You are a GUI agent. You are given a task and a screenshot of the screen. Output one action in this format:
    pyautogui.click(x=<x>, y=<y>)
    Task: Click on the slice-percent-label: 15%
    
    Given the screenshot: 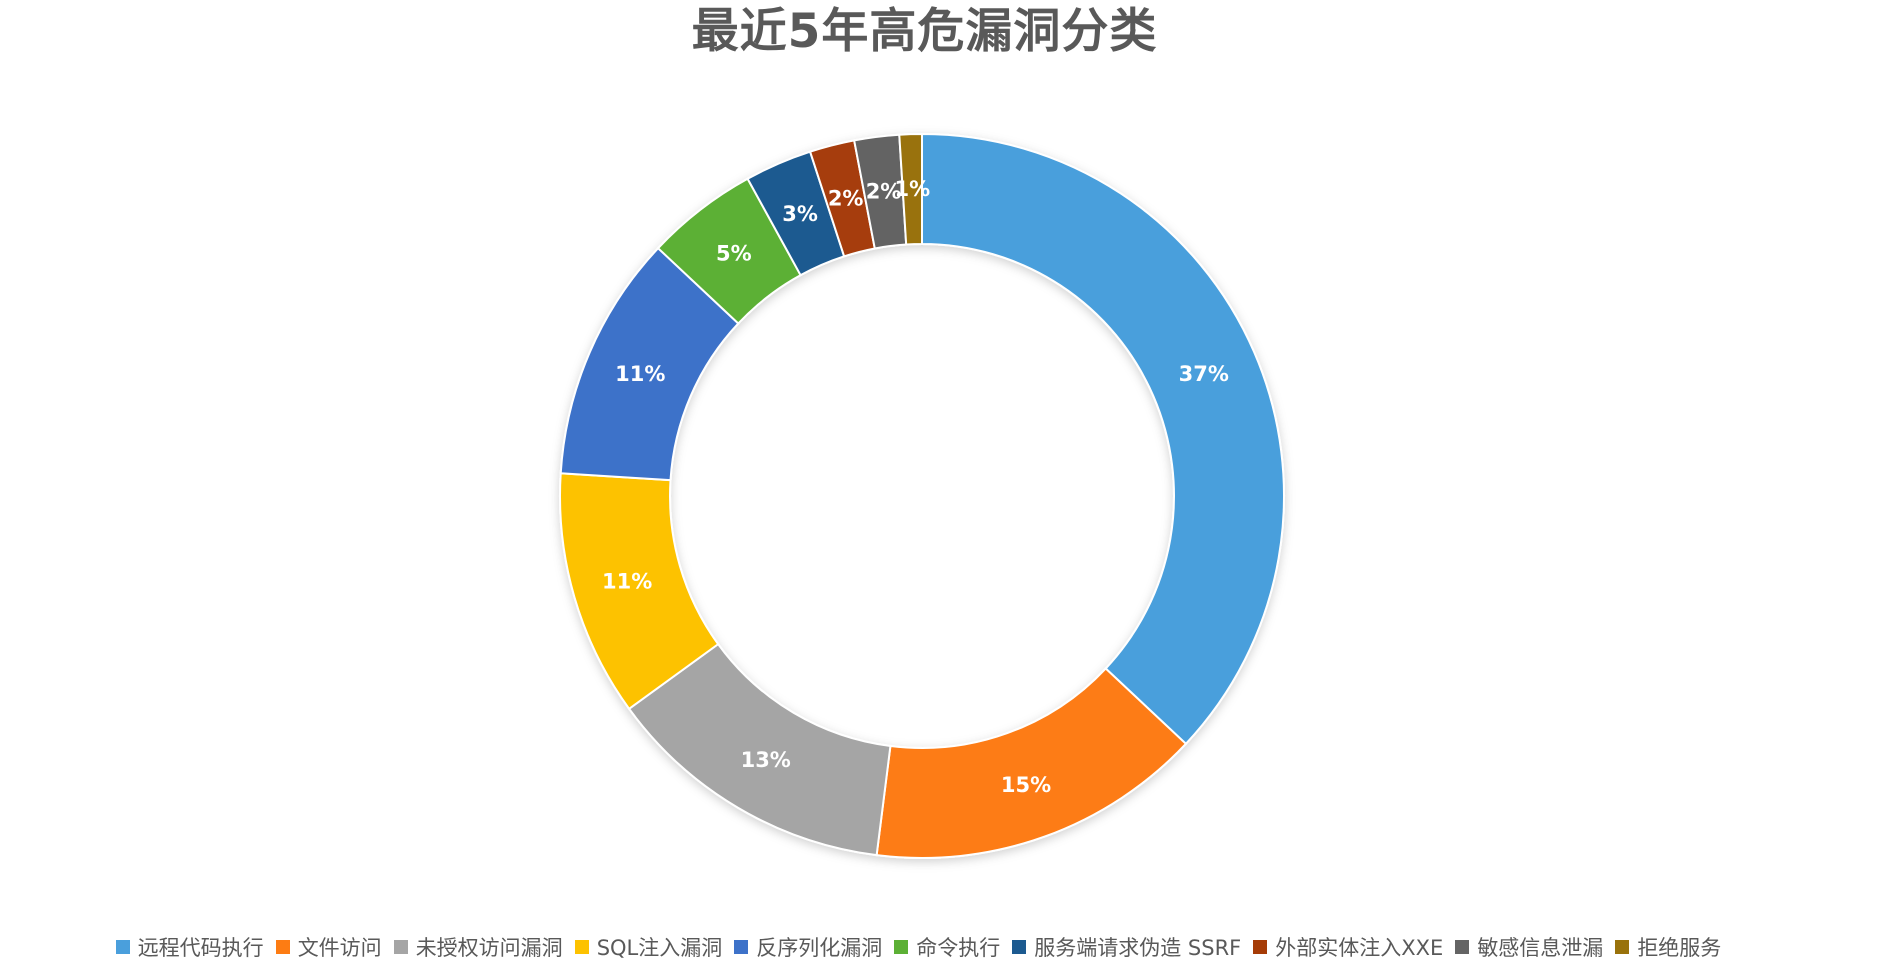 What is the action you would take?
    pyautogui.click(x=1026, y=785)
    